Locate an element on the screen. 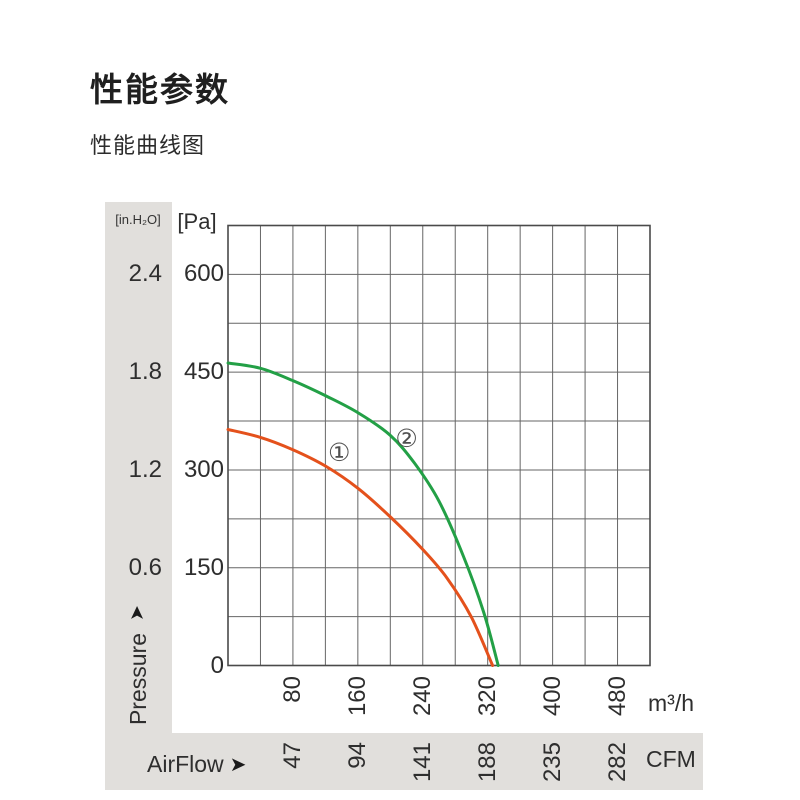 This screenshot has width=800, height=800. x-tick-m3h: 480 is located at coordinates (618, 703).